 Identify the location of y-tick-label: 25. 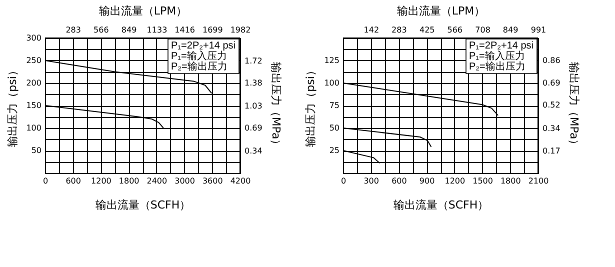
(334, 150).